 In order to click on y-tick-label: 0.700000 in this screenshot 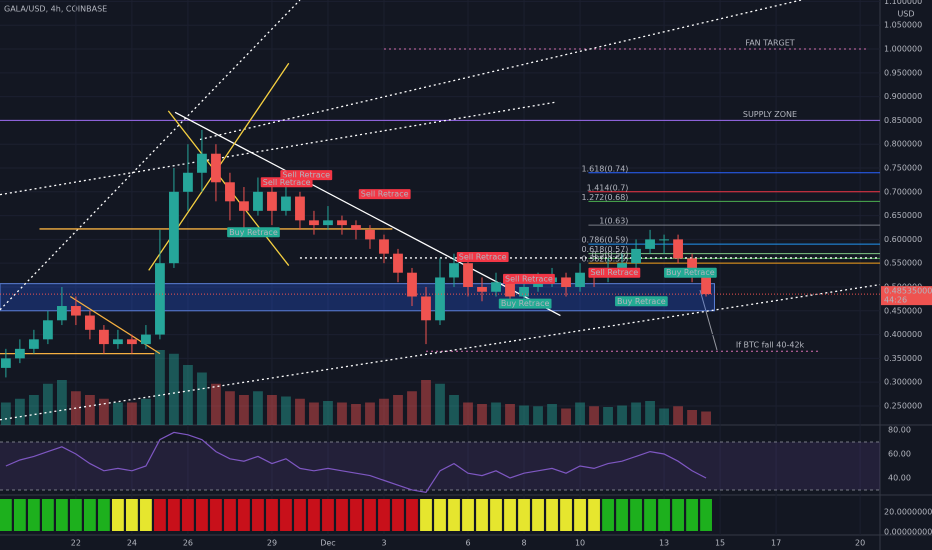, I will do `click(903, 191)`.